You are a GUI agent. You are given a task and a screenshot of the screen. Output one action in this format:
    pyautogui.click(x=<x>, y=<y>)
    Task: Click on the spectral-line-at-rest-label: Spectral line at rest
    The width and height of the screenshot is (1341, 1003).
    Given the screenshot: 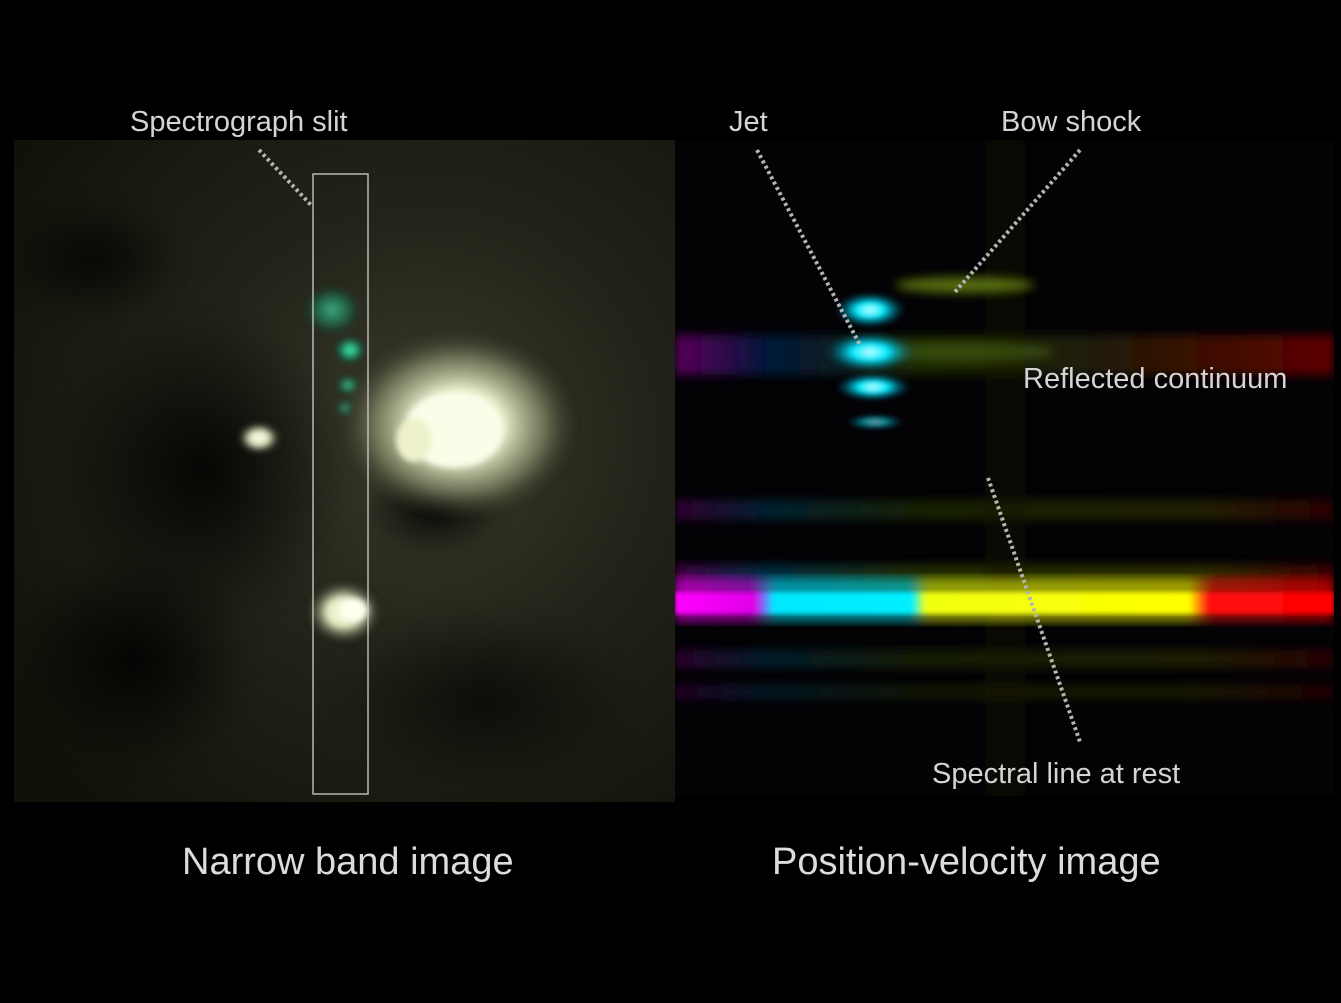 What is the action you would take?
    pyautogui.click(x=1056, y=774)
    